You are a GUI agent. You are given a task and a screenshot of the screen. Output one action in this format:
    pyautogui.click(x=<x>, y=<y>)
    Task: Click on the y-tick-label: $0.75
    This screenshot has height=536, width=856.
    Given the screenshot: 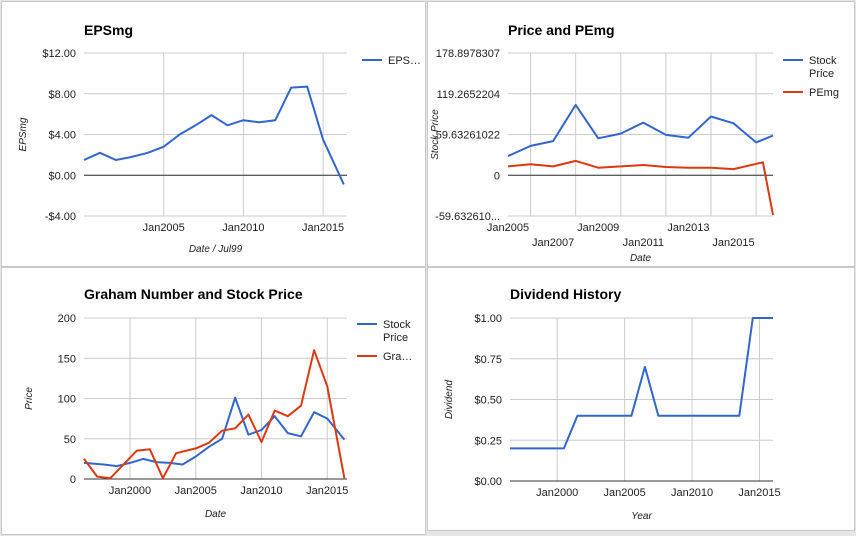 What is the action you would take?
    pyautogui.click(x=488, y=360)
    